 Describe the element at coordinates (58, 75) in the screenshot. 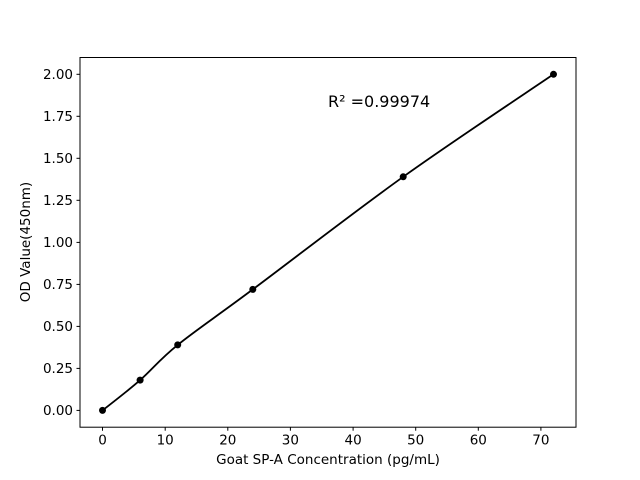

I see `y-tick-label: 2.00` at that location.